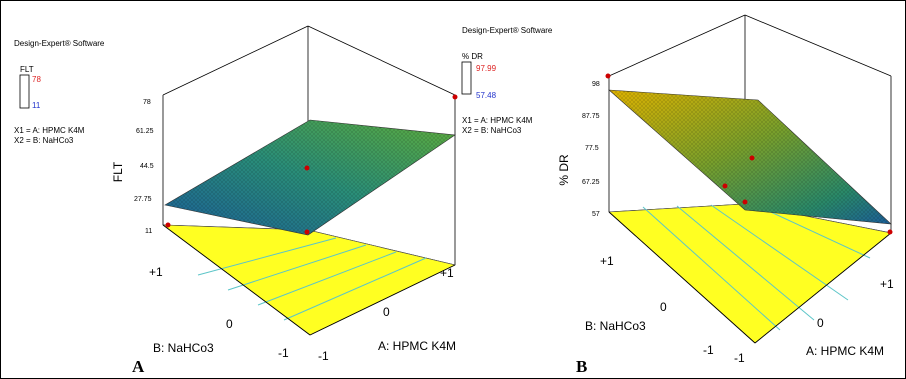 This screenshot has height=379, width=906. Describe the element at coordinates (148, 231) in the screenshot. I see `z-tick-a-5: 11` at that location.